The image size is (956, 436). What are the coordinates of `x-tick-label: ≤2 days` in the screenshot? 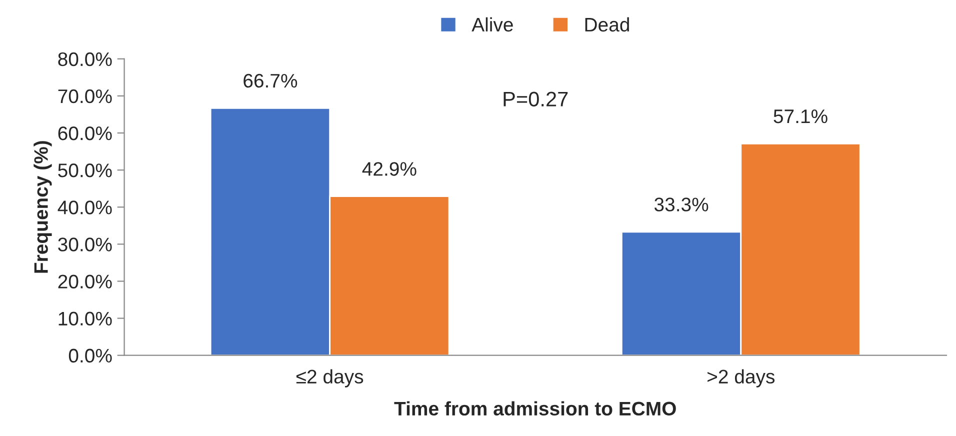 It's located at (330, 378).